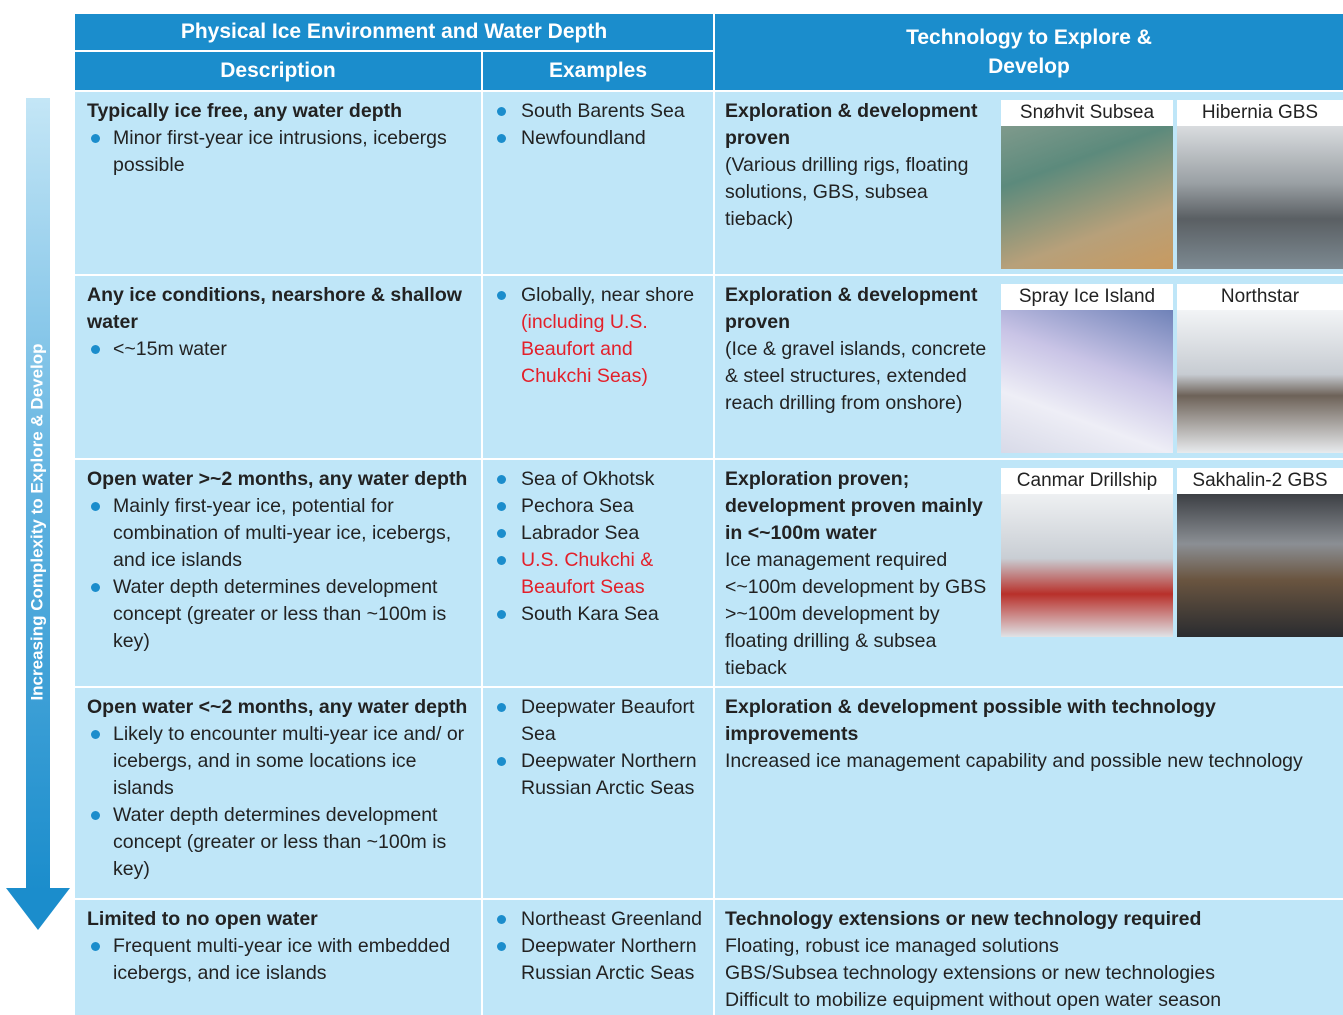 The width and height of the screenshot is (1343, 1015). I want to click on example: Northeast Greenland, so click(600, 919).